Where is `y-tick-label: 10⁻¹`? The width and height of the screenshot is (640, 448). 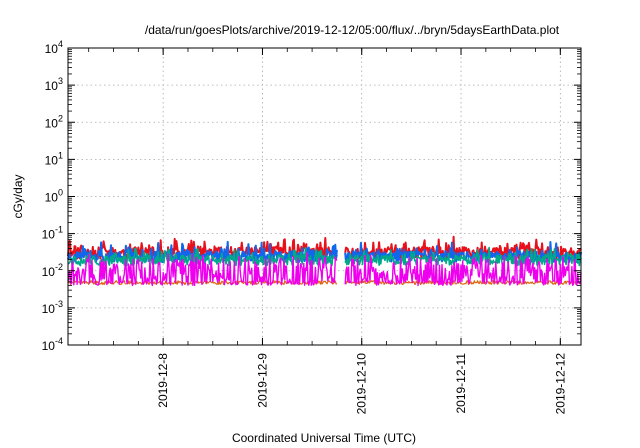 y-tick-label: 10⁻¹ is located at coordinates (52, 233).